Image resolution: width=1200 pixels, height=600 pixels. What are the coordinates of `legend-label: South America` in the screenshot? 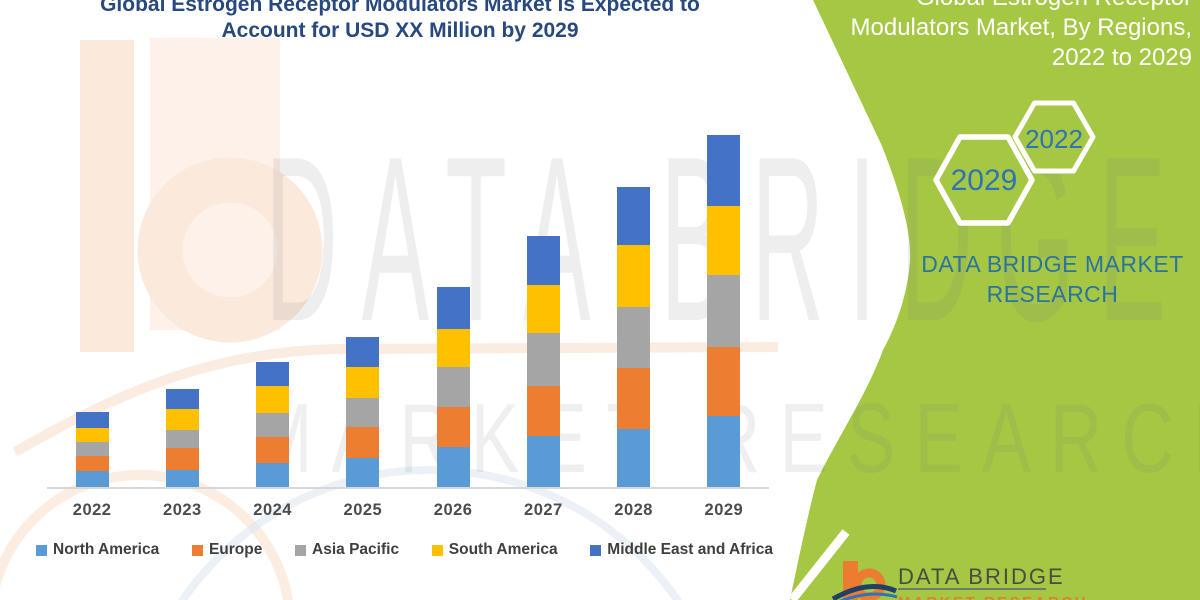 It's located at (503, 549).